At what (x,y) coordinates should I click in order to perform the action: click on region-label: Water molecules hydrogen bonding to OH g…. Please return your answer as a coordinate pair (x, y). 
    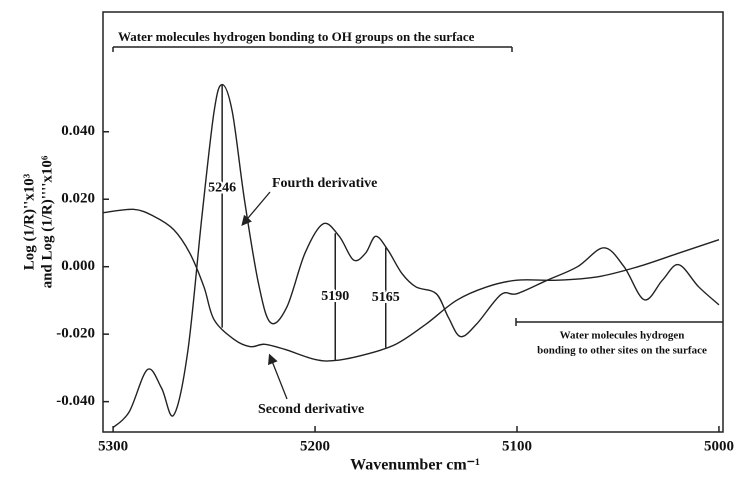
    Looking at the image, I should click on (296, 36).